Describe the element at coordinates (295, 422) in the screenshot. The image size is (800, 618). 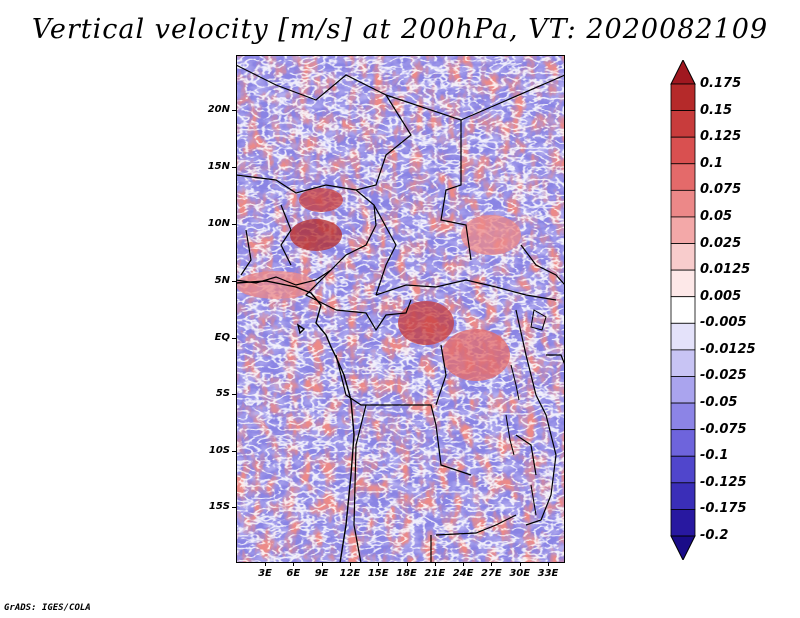
I see `coastline` at that location.